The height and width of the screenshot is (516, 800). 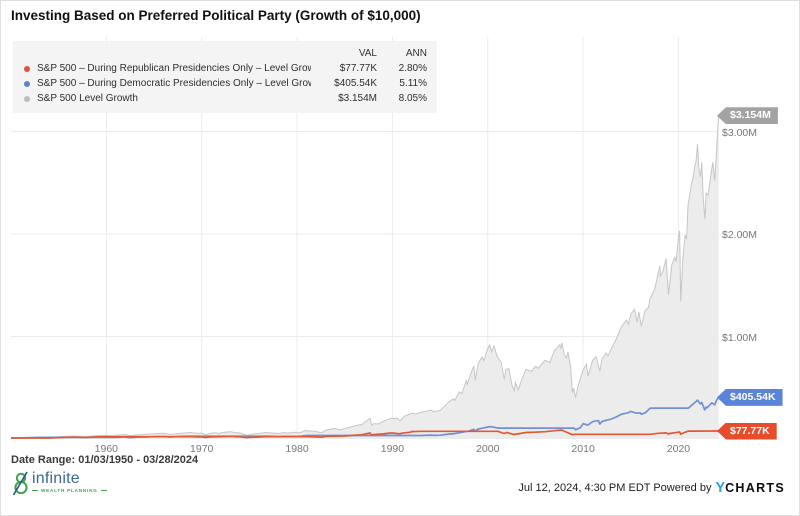 What do you see at coordinates (750, 397) in the screenshot?
I see `series-value-badge: $405.54K` at bounding box center [750, 397].